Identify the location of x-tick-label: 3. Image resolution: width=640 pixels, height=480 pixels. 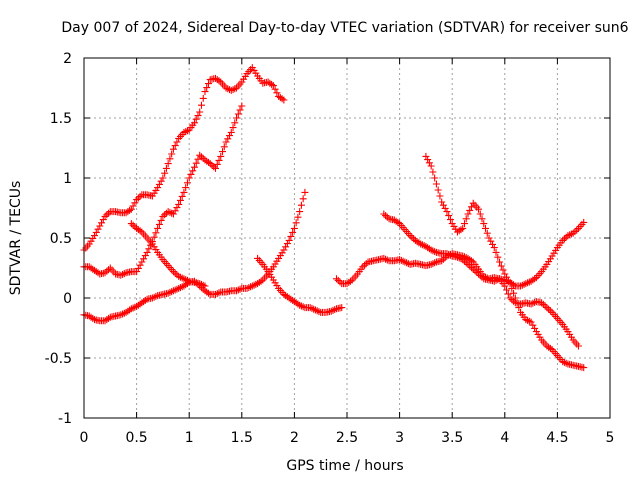
(399, 438).